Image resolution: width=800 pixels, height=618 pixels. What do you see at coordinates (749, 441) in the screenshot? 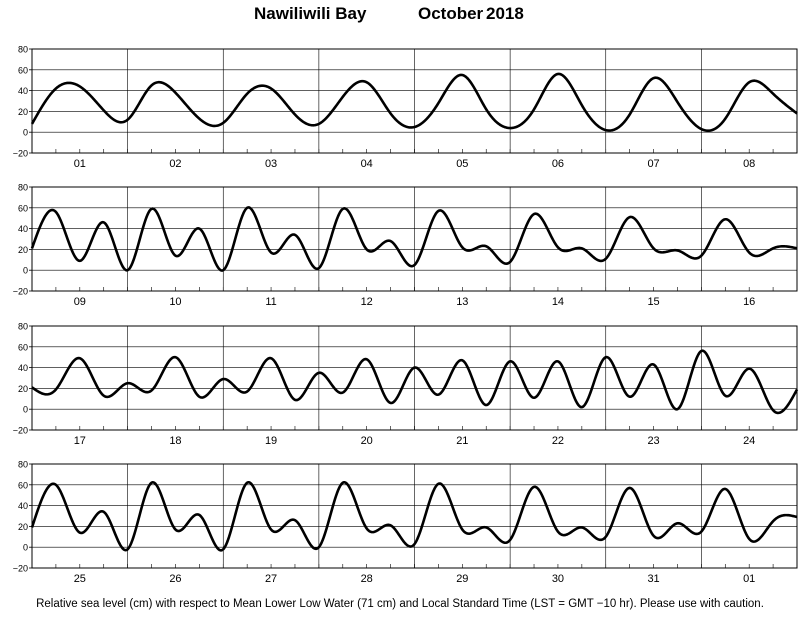
I see `day-label: 24` at bounding box center [749, 441].